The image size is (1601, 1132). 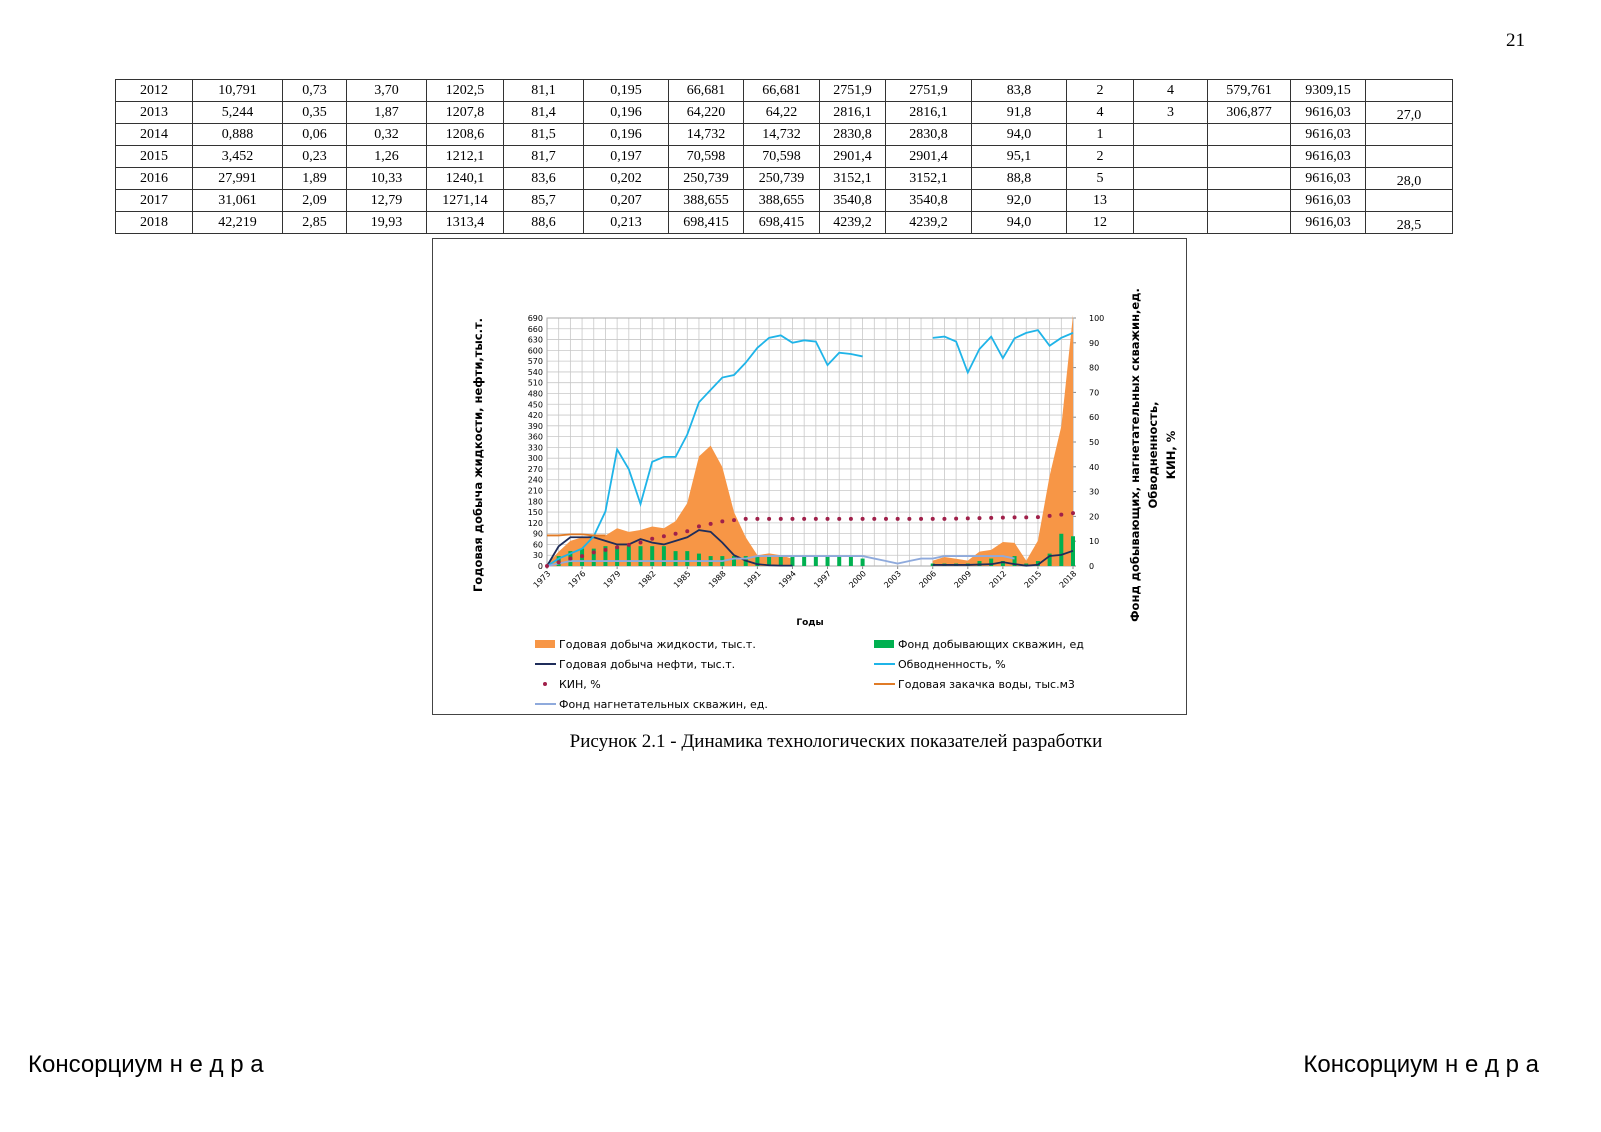 I want to click on table-cell: 31,061, so click(x=237, y=200).